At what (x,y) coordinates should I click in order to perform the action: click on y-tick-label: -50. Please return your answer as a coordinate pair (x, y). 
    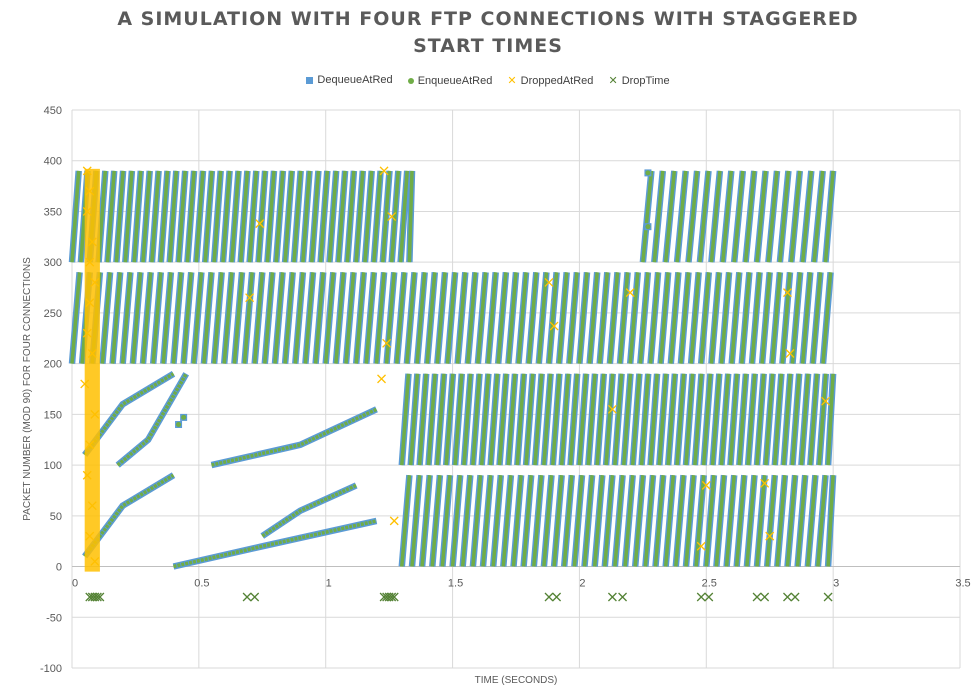
    Looking at the image, I should click on (54, 618).